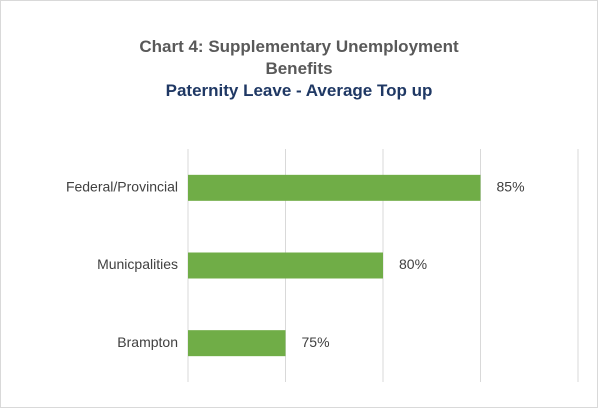 The height and width of the screenshot is (408, 598). Describe the element at coordinates (299, 90) in the screenshot. I see `chart-subtitle: Paternity Leave - Average Top up` at that location.